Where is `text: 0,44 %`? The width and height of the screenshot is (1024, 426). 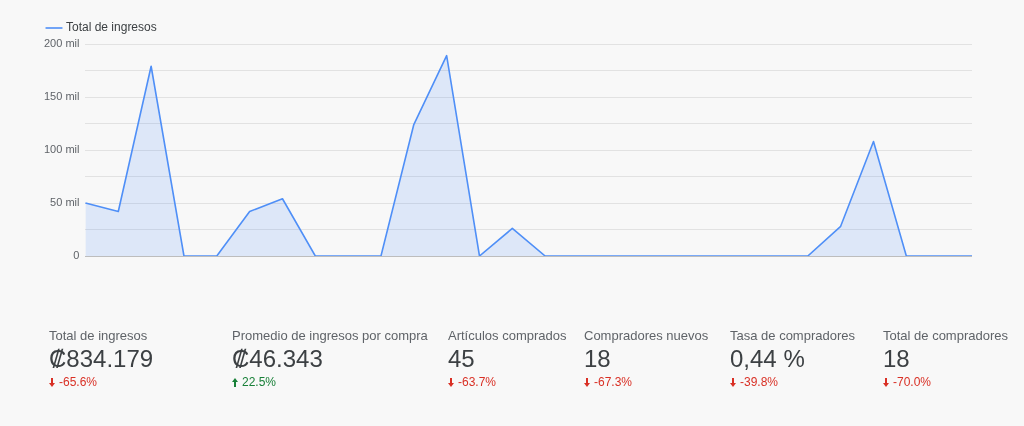
text: 0,44 % is located at coordinates (768, 359).